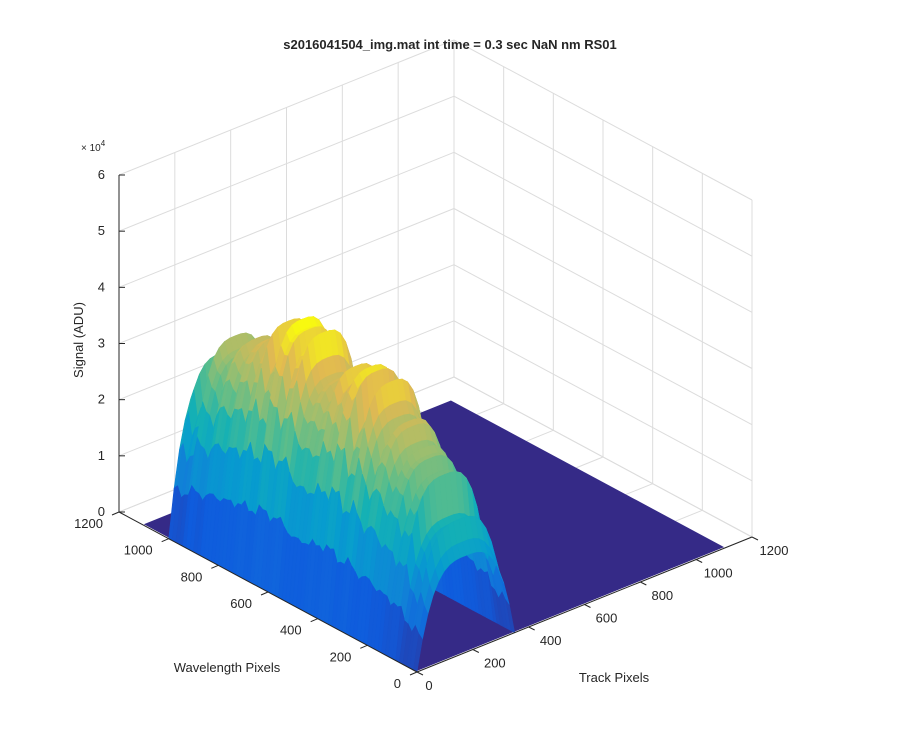  What do you see at coordinates (614, 677) in the screenshot?
I see `x-axis-label: Track Pixels` at bounding box center [614, 677].